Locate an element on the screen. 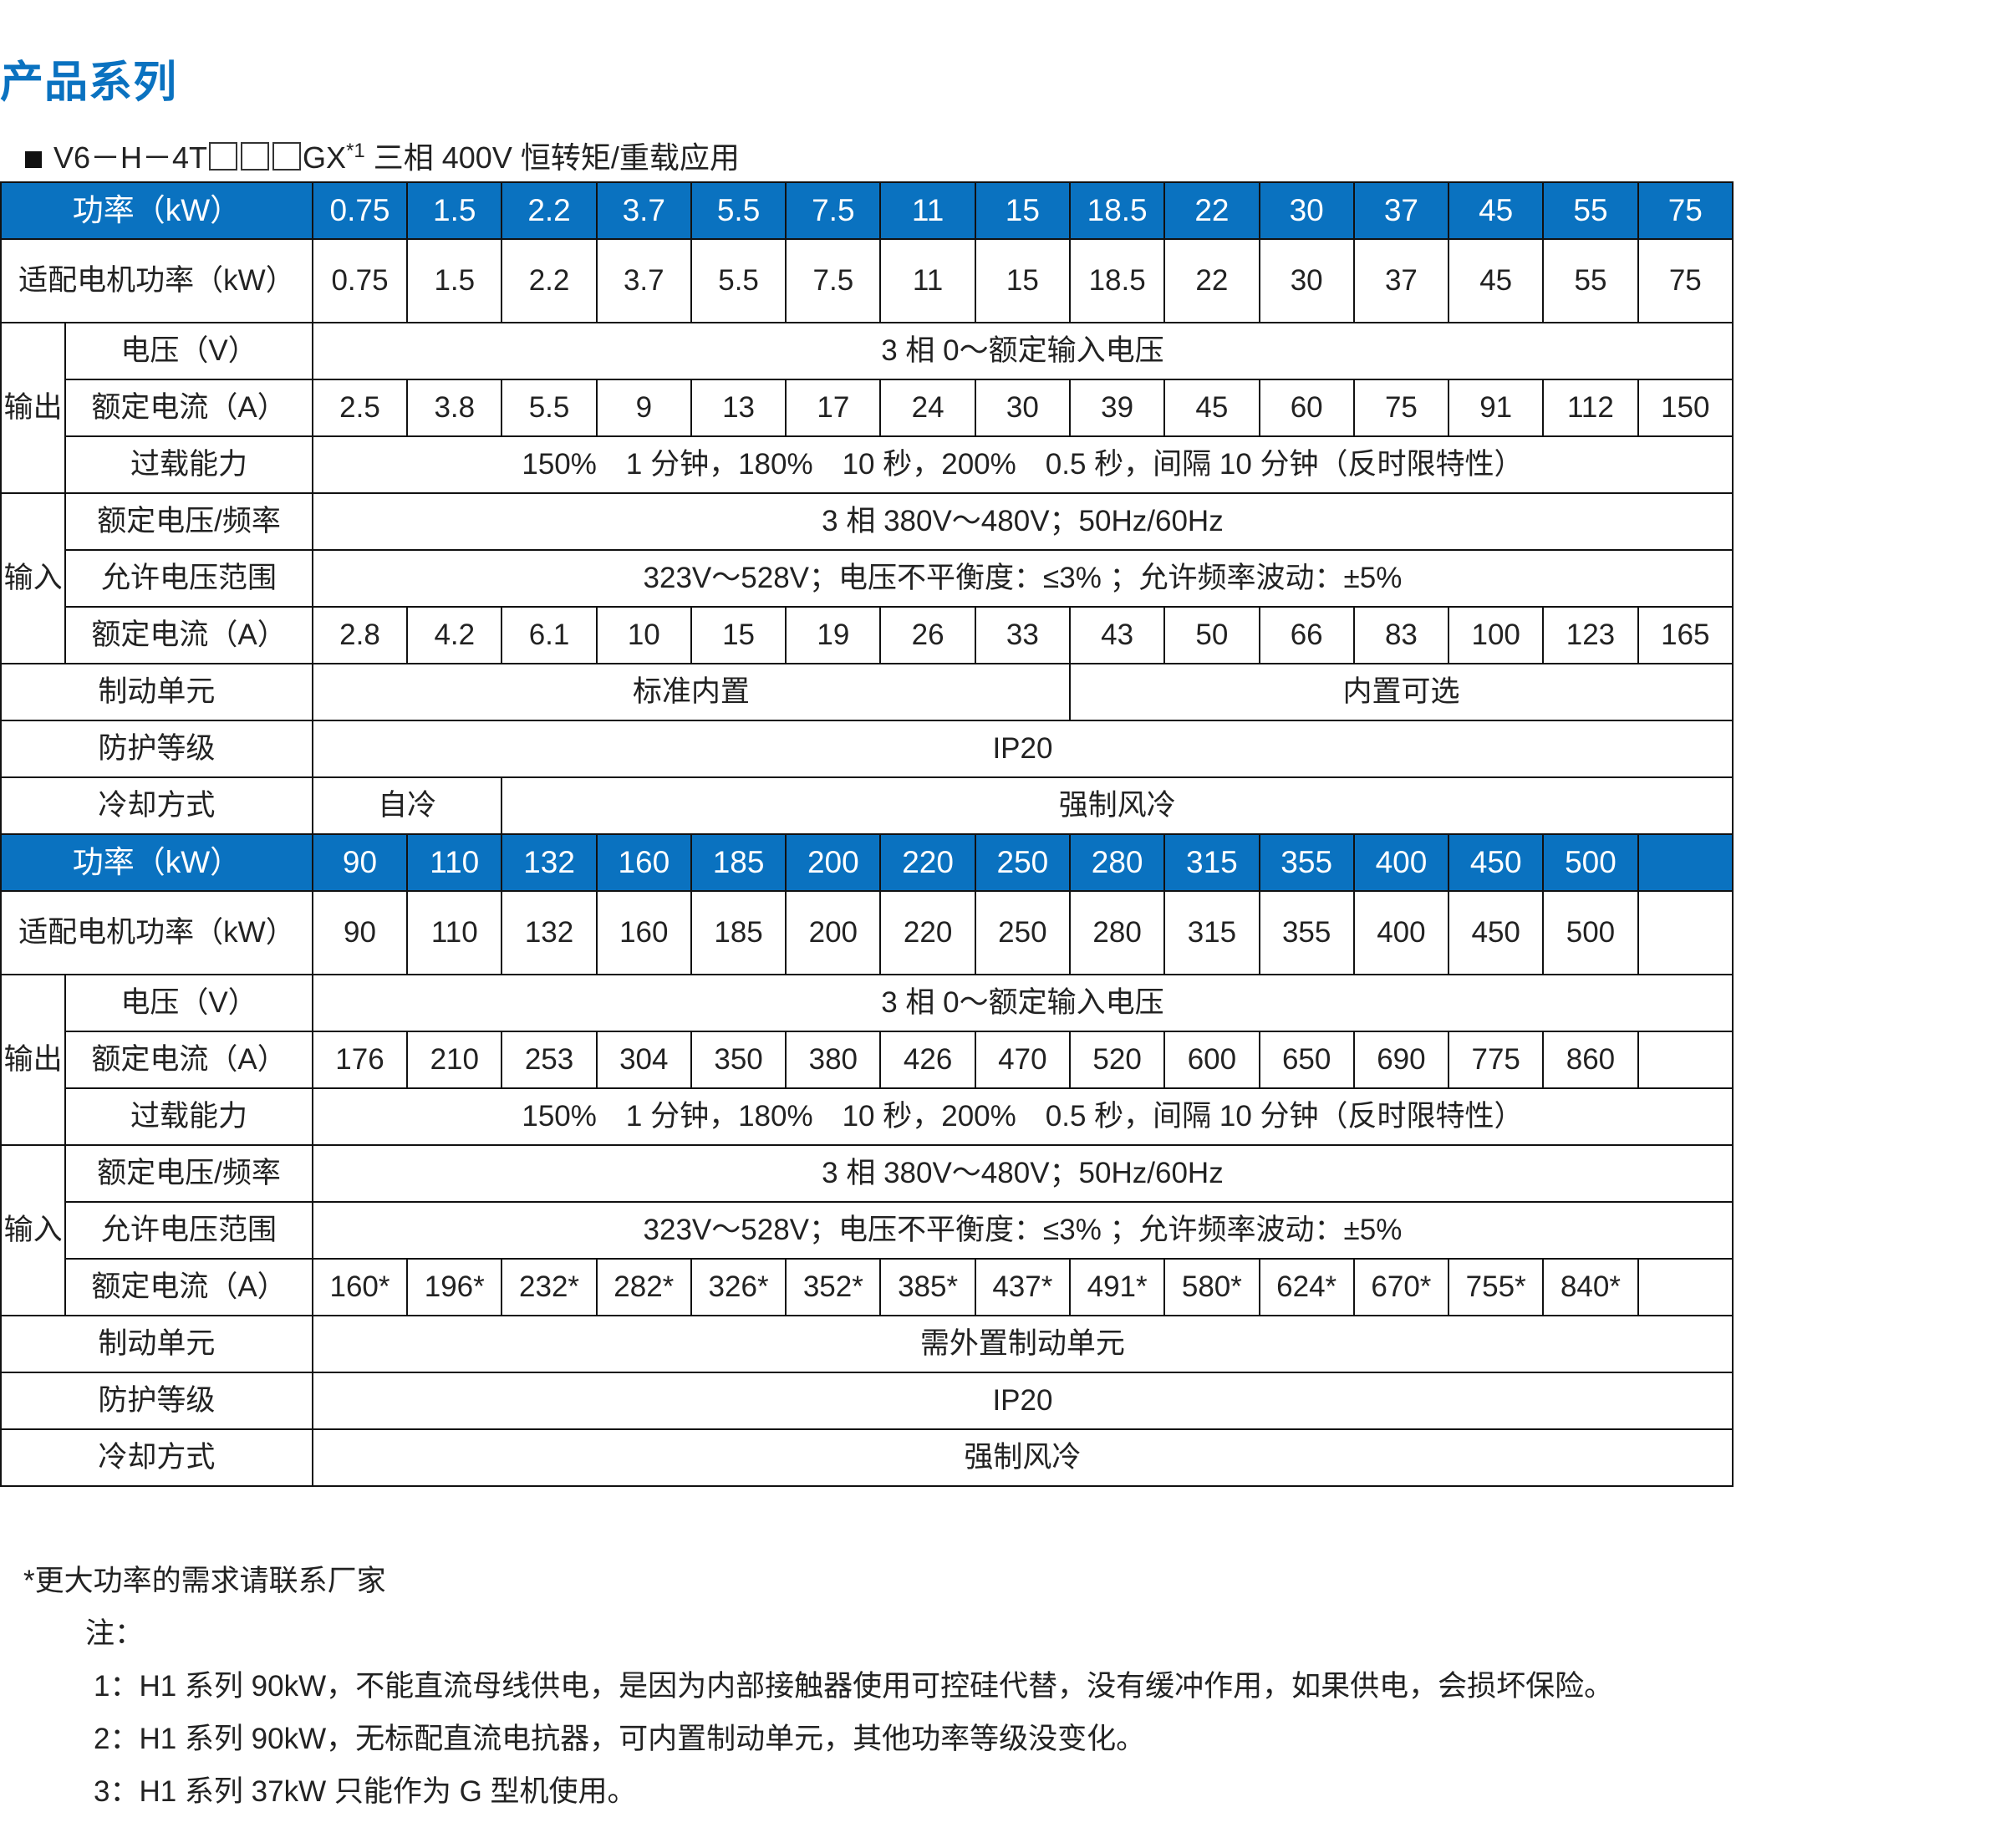  motor-power-value: 22 is located at coordinates (1211, 280).